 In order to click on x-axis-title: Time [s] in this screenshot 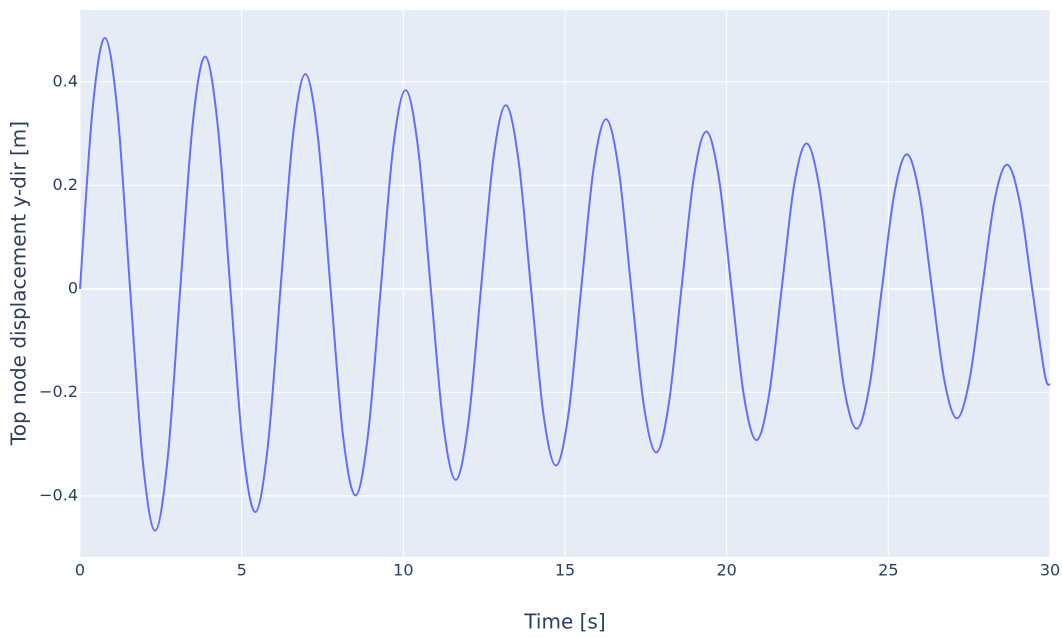, I will do `click(564, 622)`.